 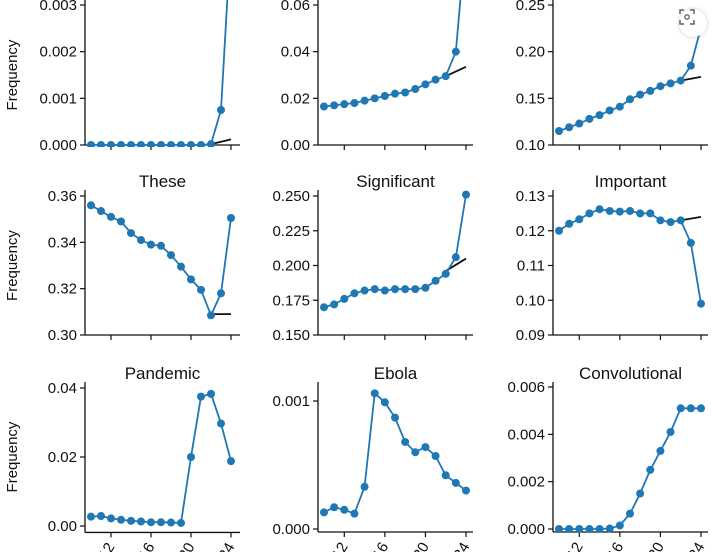 I want to click on subplot-5: 0.09 0.10 0.11 0.12 0.13 Important, so click(x=612, y=258).